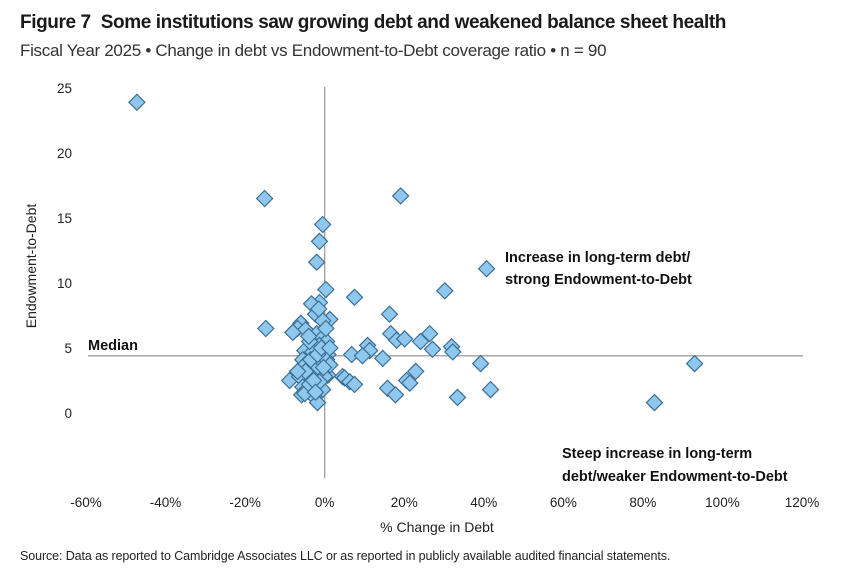 This screenshot has width=867, height=580. Describe the element at coordinates (64, 153) in the screenshot. I see `y-tick-label: 20` at that location.